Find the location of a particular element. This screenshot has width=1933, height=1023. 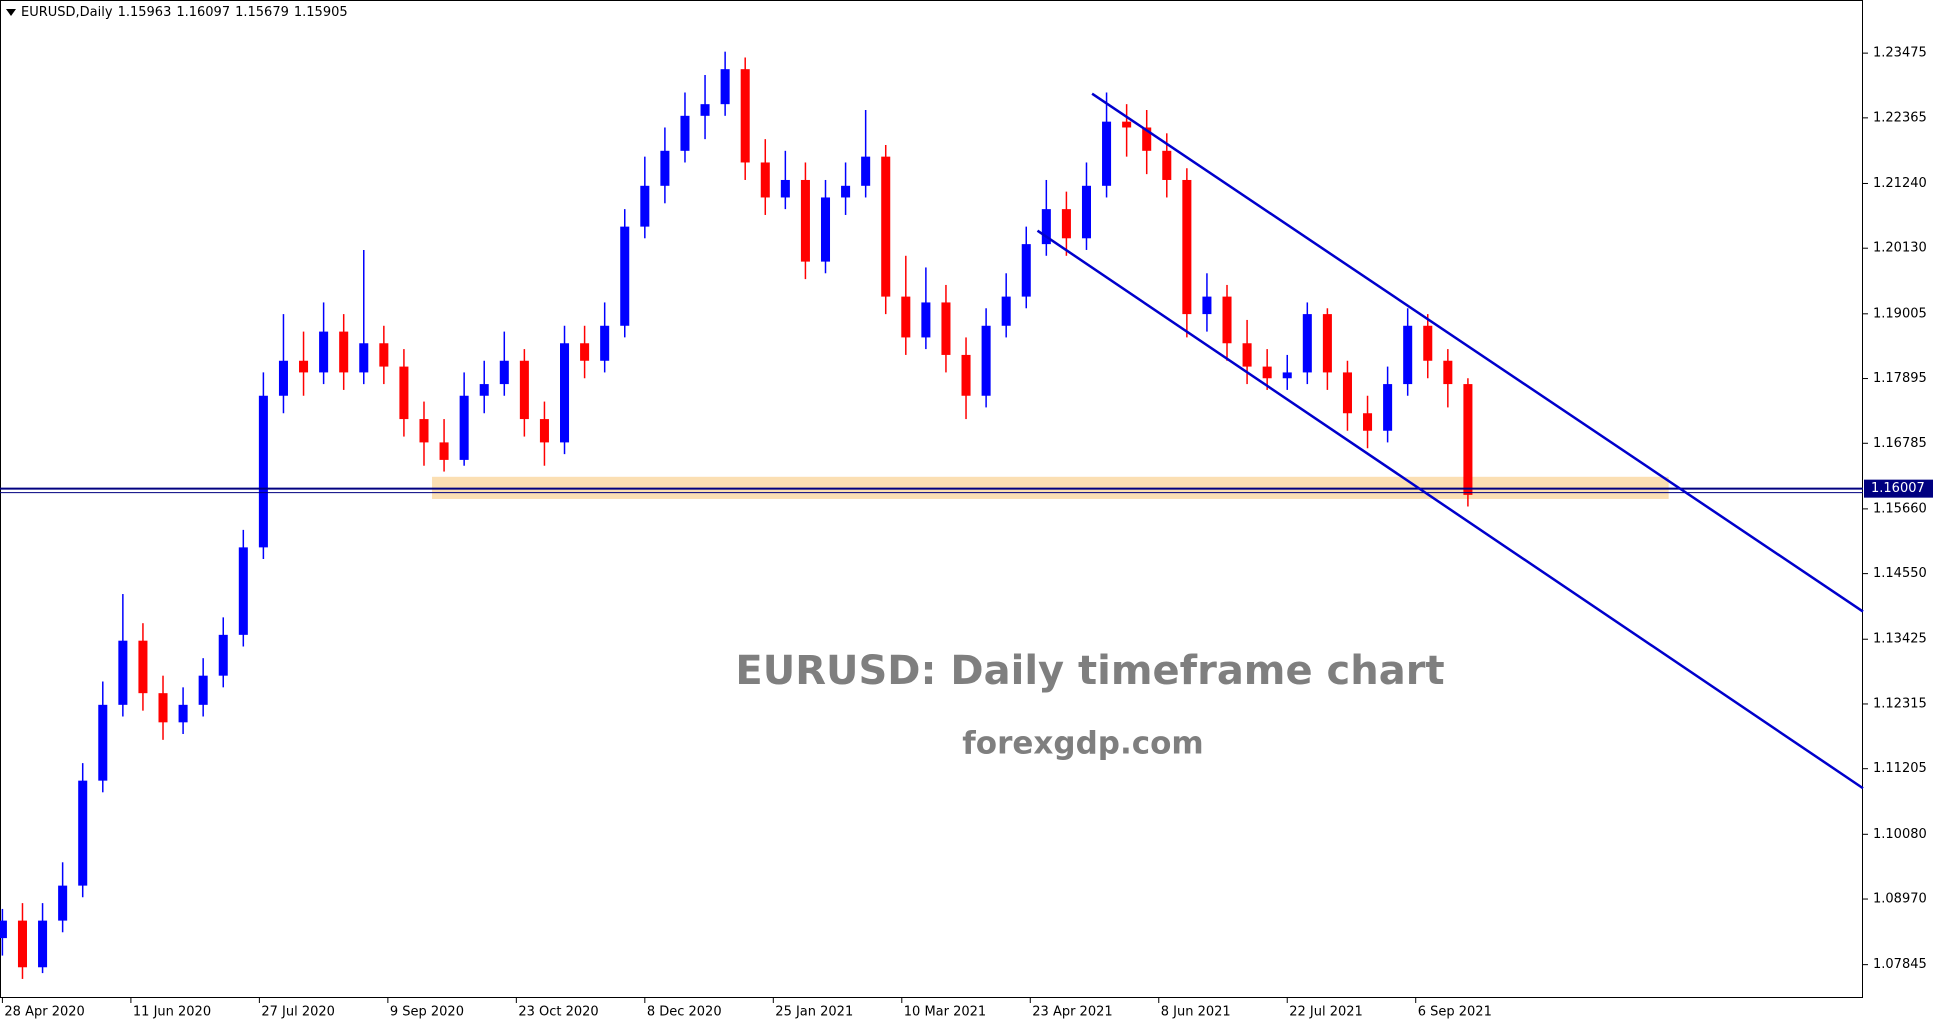

x-tick-label: 8 Dec 2020 is located at coordinates (684, 1012).